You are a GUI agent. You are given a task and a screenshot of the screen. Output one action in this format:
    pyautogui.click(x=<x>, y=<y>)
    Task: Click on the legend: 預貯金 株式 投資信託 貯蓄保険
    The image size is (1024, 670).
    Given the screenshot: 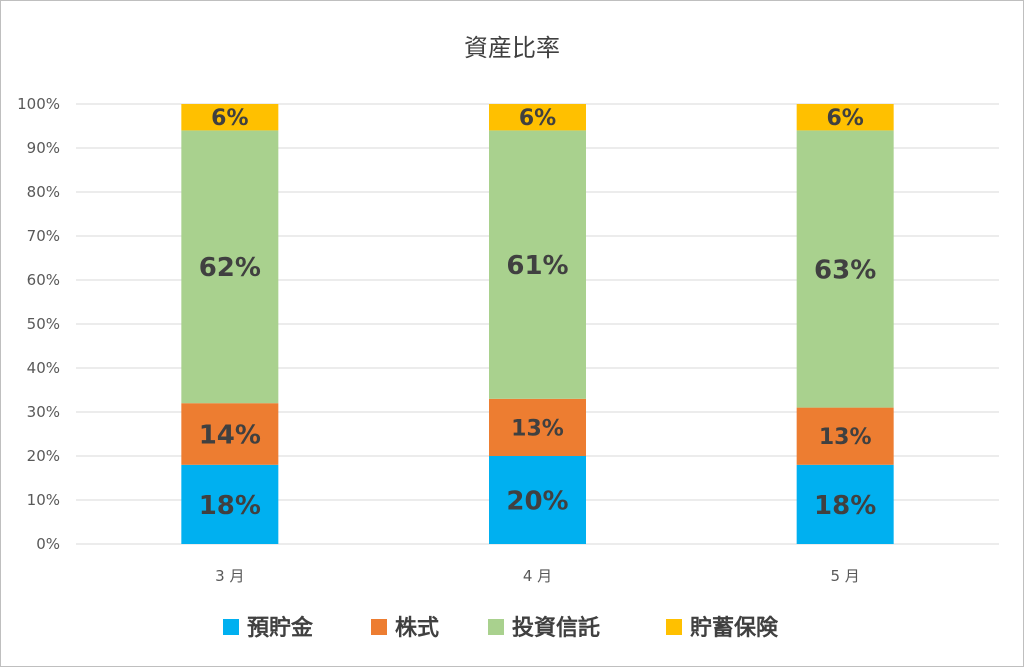 What is the action you would take?
    pyautogui.click(x=501, y=628)
    